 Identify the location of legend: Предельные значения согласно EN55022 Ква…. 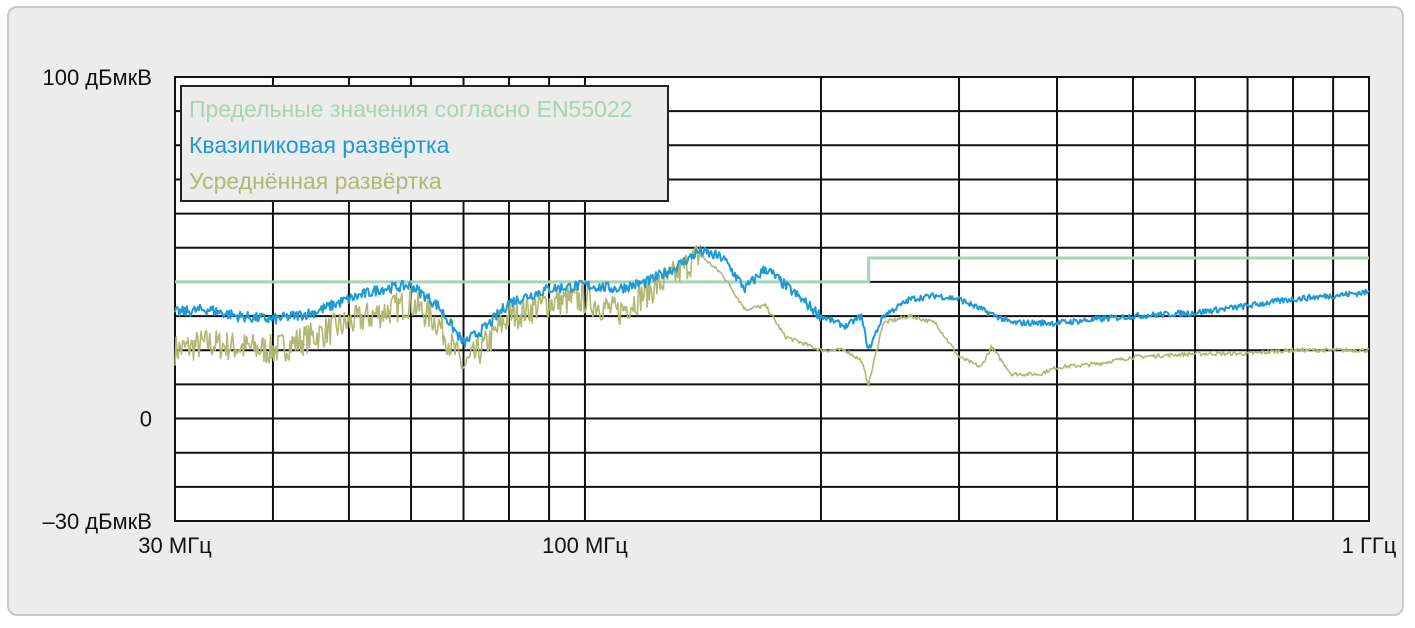
(424, 143).